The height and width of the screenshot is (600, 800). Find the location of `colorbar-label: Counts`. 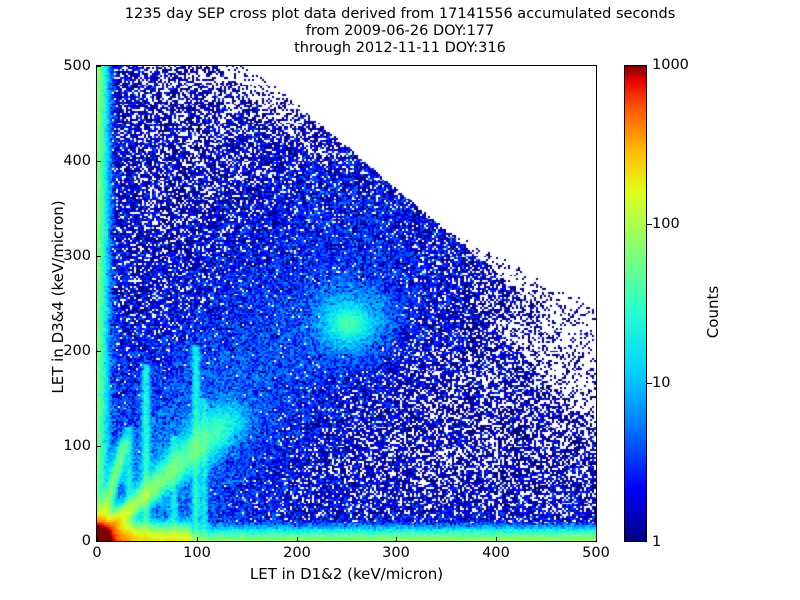

colorbar-label: Counts is located at coordinates (713, 312).